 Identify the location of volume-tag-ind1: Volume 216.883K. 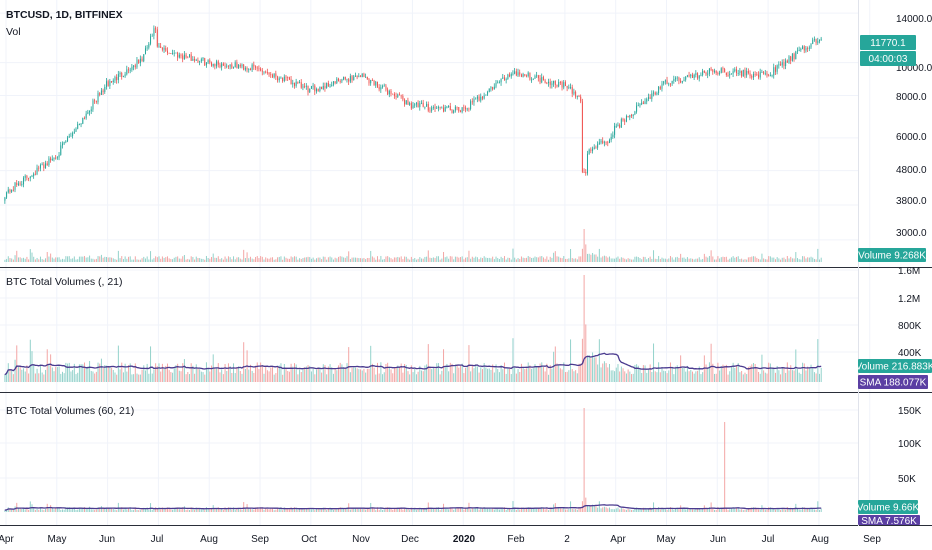
(894, 366).